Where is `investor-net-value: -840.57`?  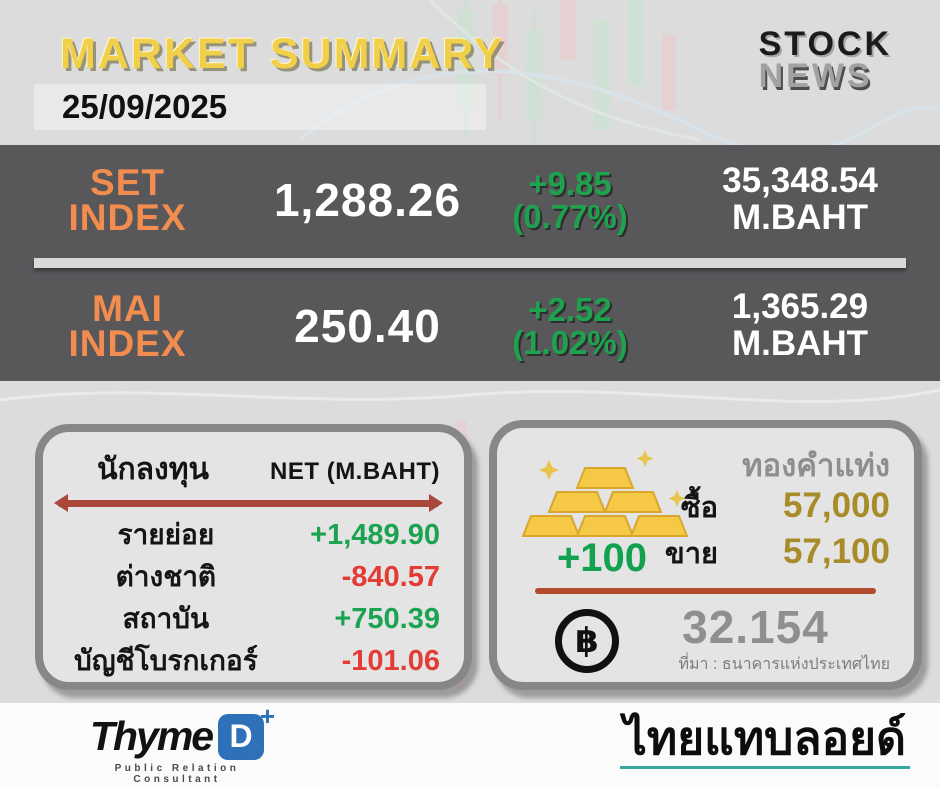 investor-net-value: -840.57 is located at coordinates (390, 577).